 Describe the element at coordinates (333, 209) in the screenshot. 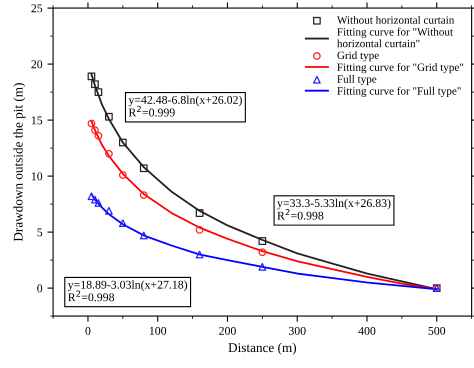

I see `annotation: y=33.3-5.33ln(x+26.83) R$^{2}$=0.998` at that location.